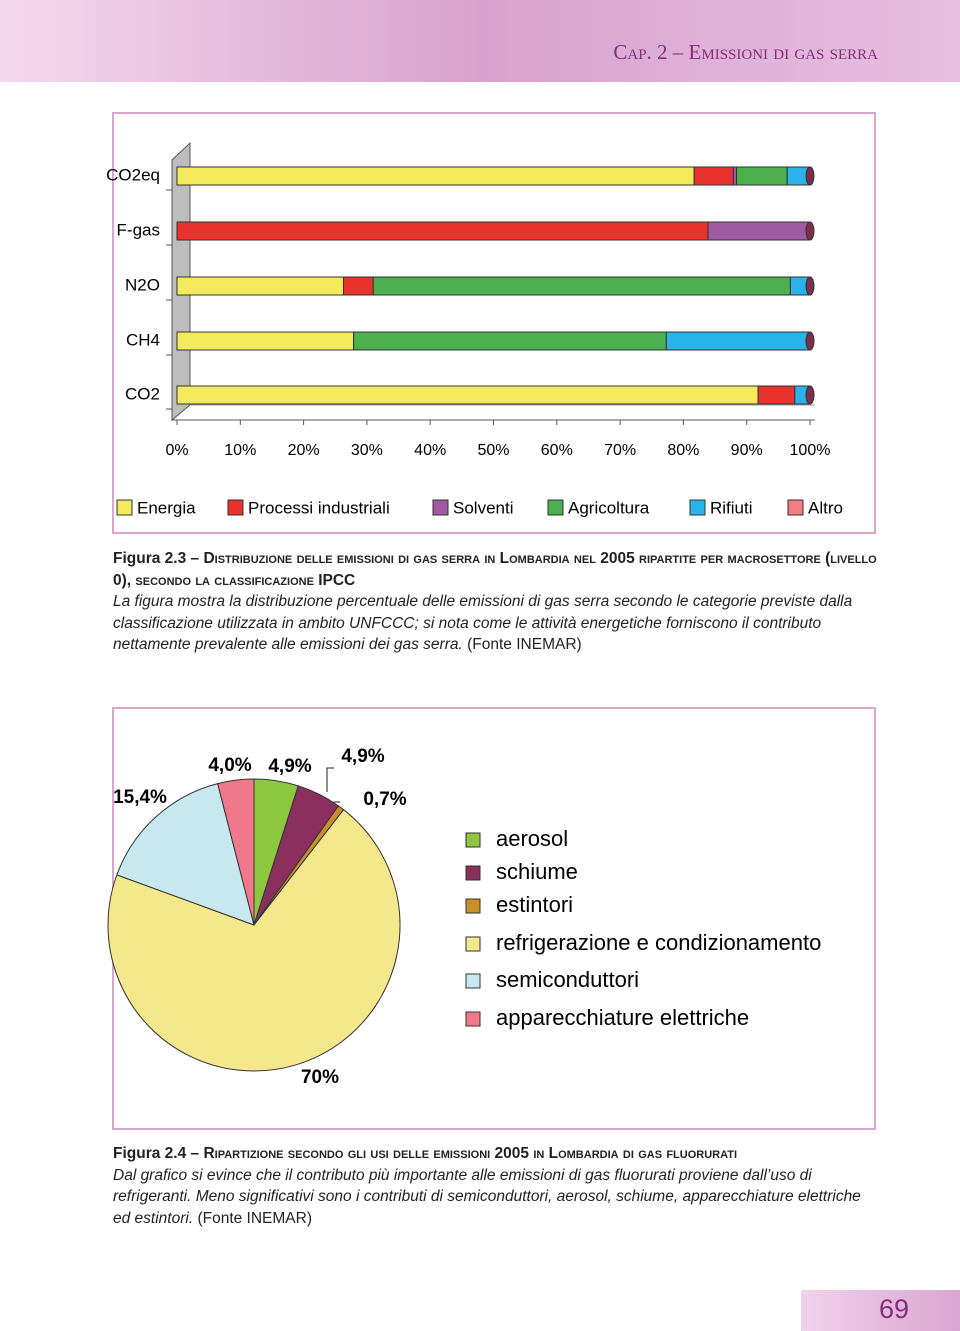 The height and width of the screenshot is (1331, 960). I want to click on pie-label: 4,0%, so click(229, 765).